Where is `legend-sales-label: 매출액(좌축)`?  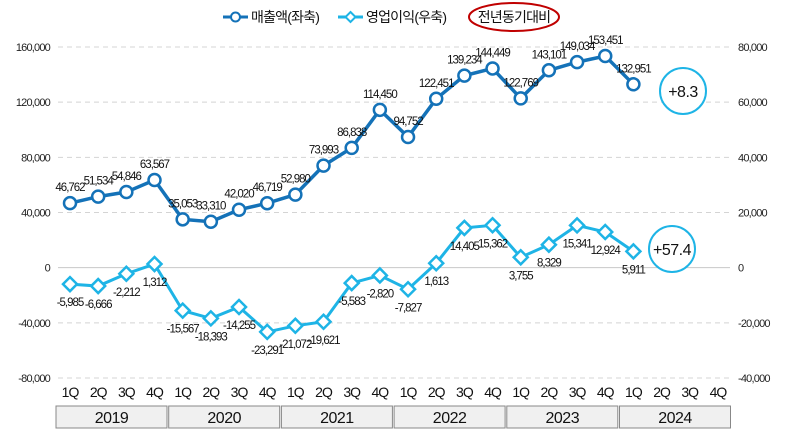
legend-sales-label: 매출액(좌축) is located at coordinates (285, 17).